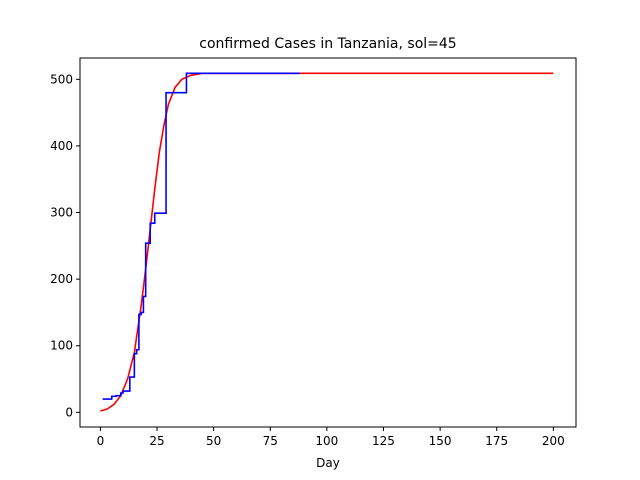 Image resolution: width=640 pixels, height=480 pixels. I want to click on x-tick-label: 25, so click(156, 441).